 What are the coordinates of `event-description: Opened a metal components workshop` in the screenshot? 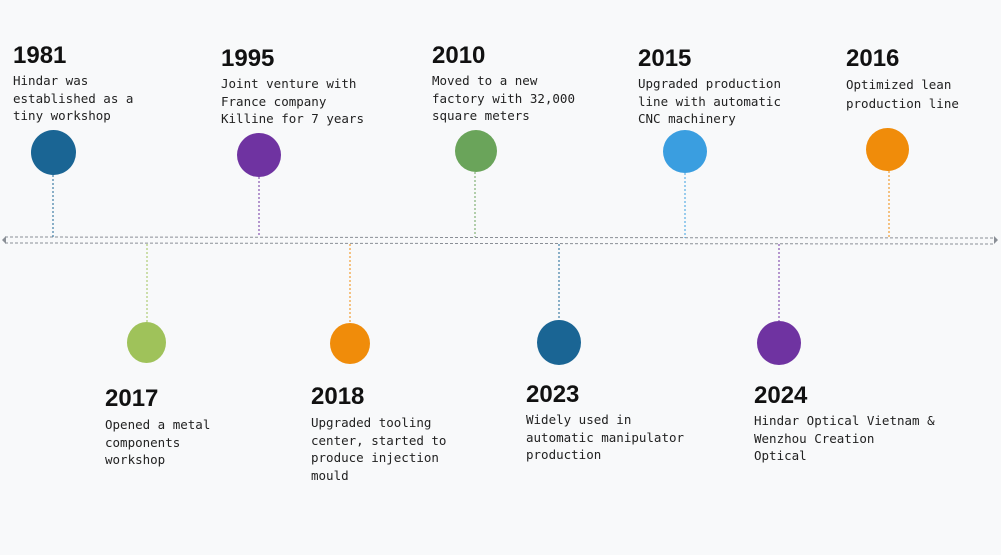 It's located at (158, 442).